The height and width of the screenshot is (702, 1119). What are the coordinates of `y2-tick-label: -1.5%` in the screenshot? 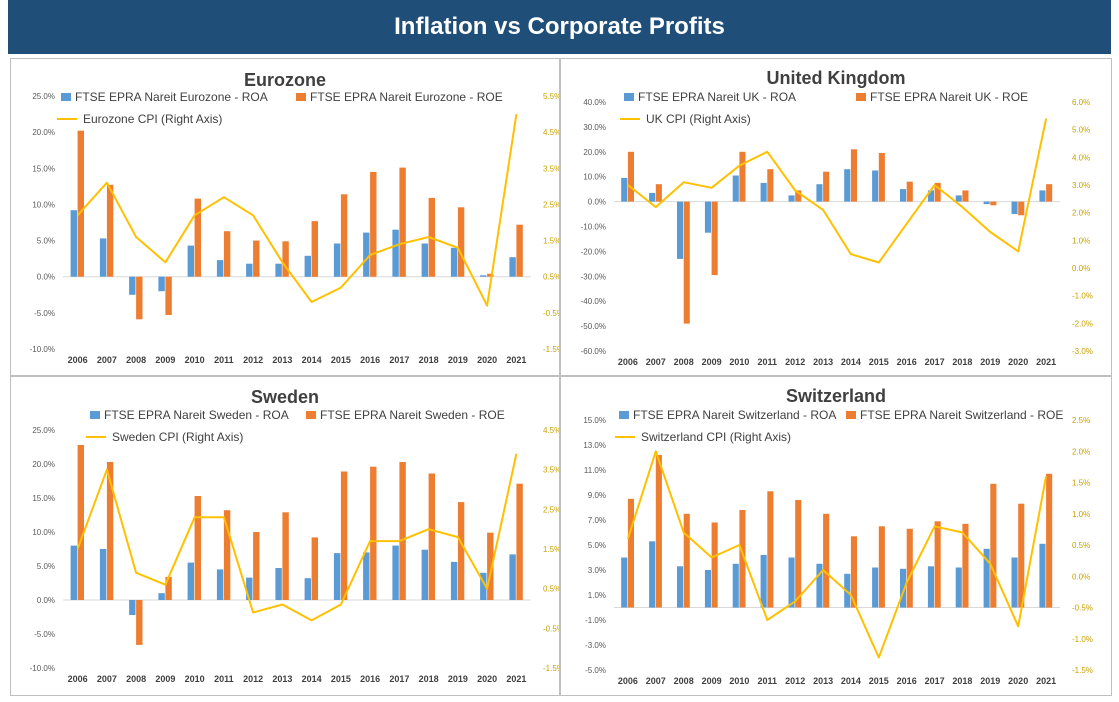 It's located at (551, 668).